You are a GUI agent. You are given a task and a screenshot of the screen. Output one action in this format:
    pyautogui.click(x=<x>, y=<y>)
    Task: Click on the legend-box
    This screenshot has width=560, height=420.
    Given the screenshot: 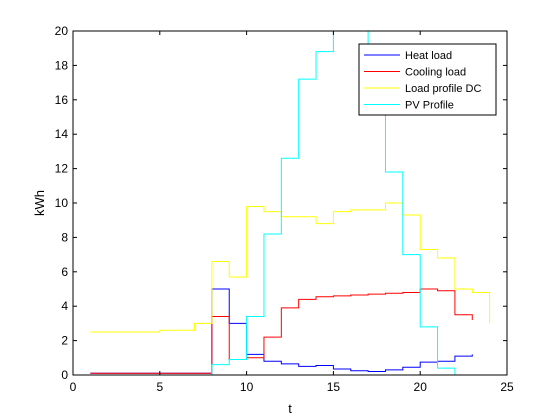 What is the action you would take?
    pyautogui.click(x=427, y=79)
    